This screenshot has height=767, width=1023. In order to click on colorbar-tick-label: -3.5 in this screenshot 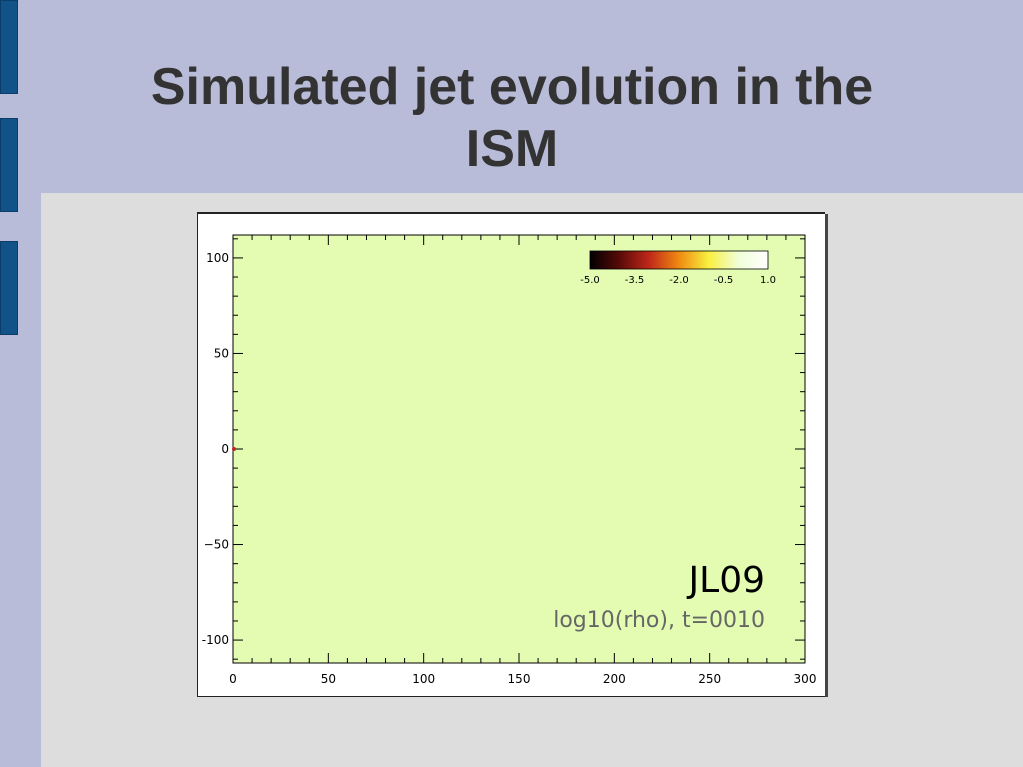, I will do `click(635, 280)`.